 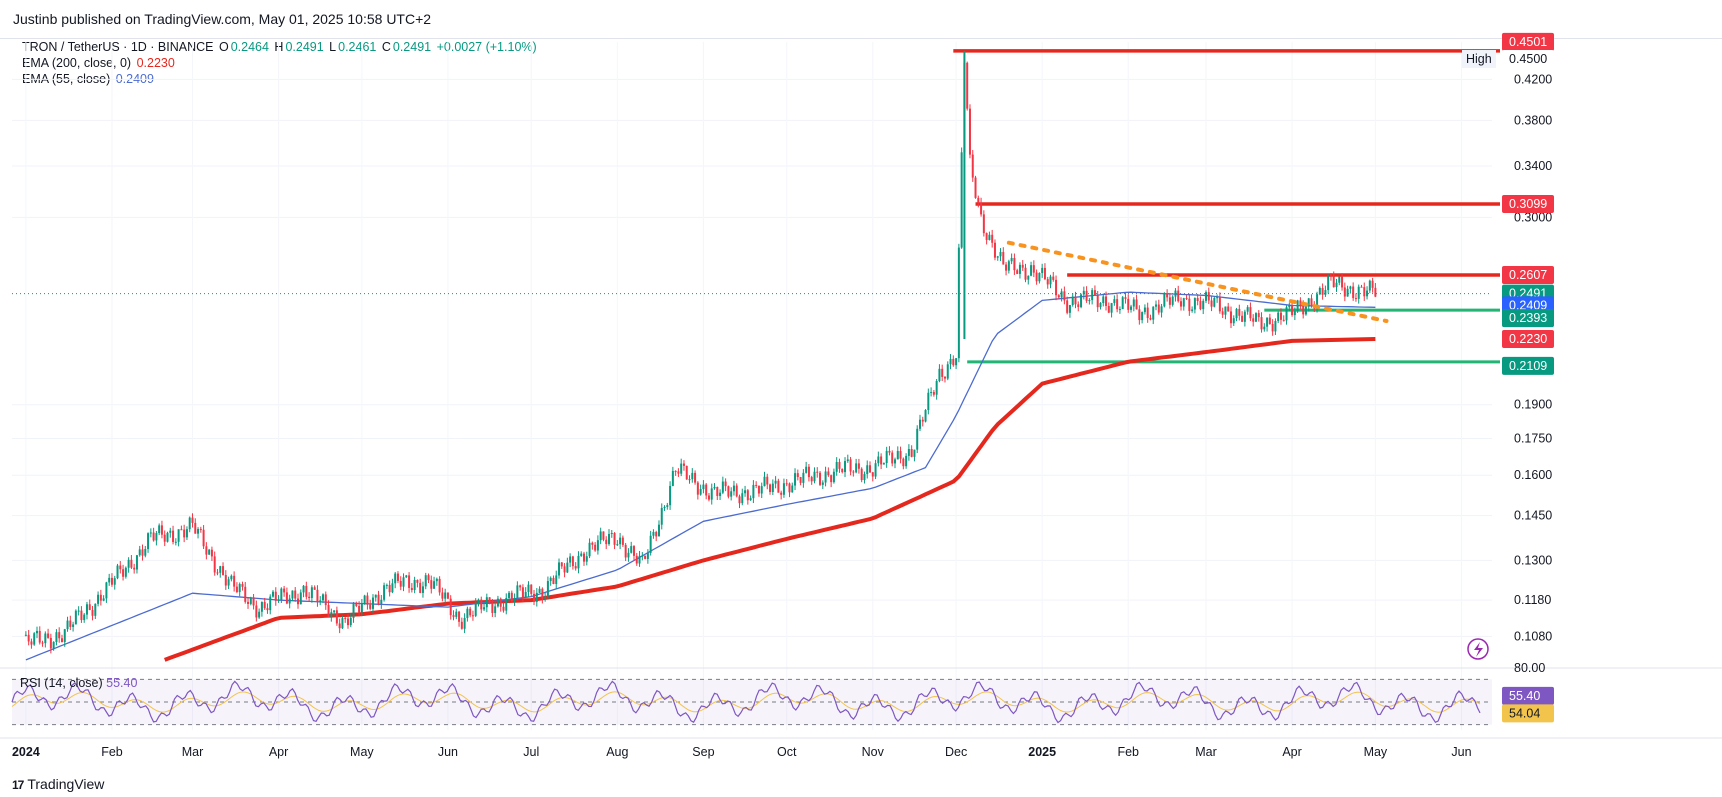 What do you see at coordinates (118, 47) in the screenshot?
I see `symbol-name: TRON / TetherUS · 1D · BINANCE` at bounding box center [118, 47].